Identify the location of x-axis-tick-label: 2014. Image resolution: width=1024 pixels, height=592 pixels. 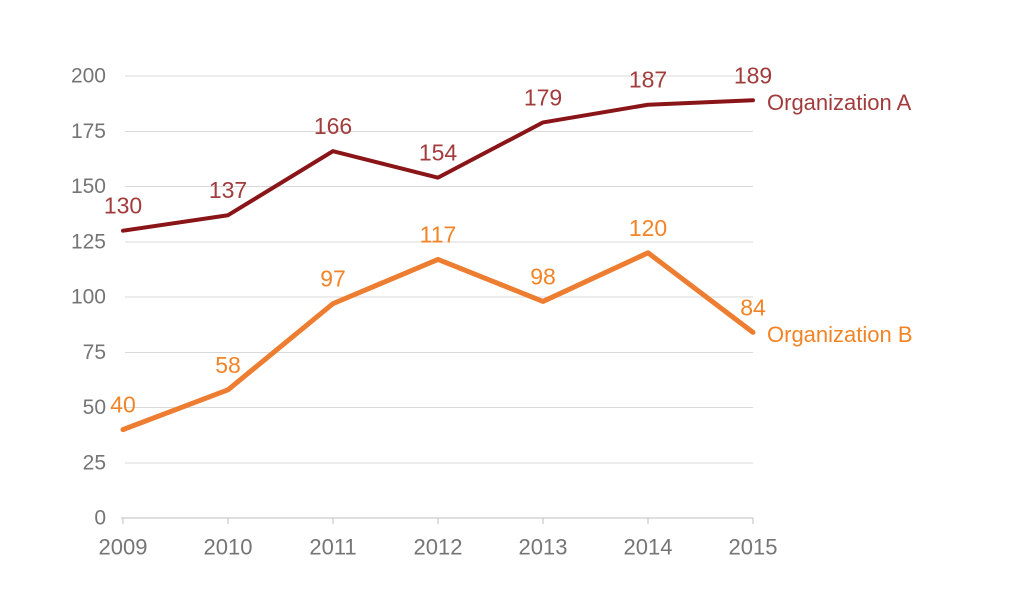
(648, 547).